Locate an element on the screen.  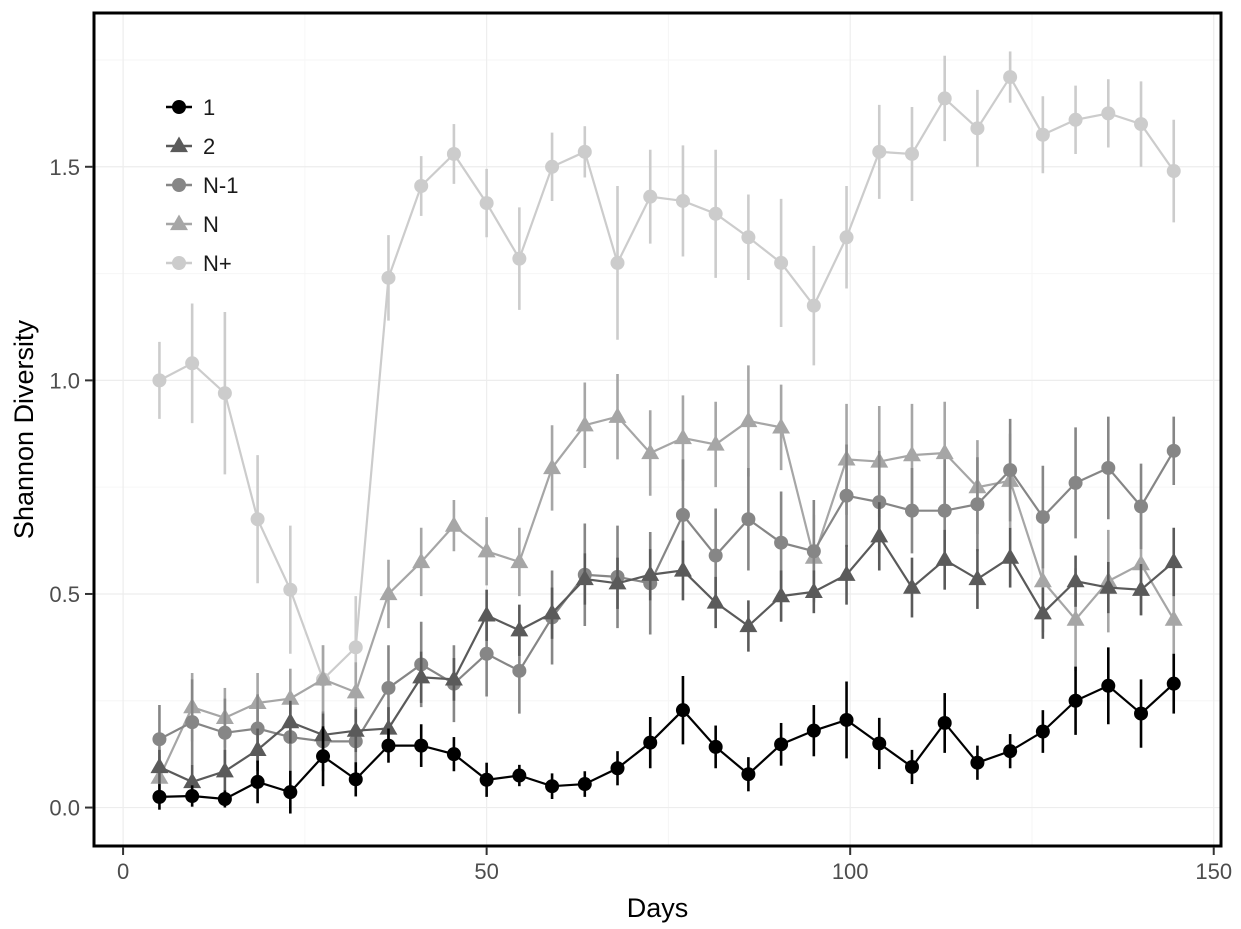
y-tick-label: 1.0 is located at coordinates (64, 380).